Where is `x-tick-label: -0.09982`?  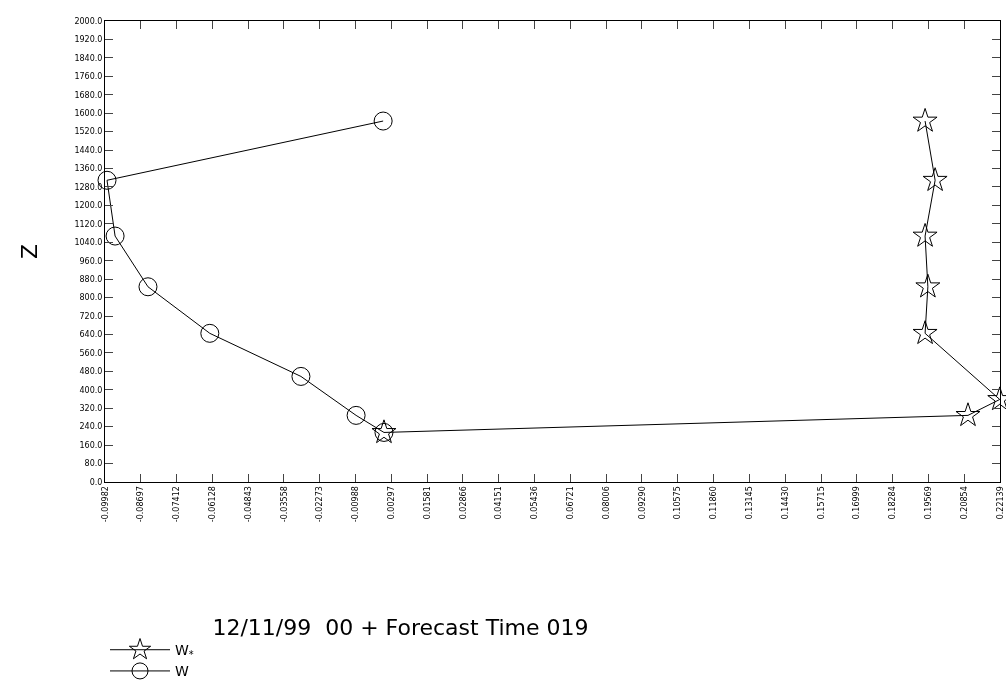
x-tick-label: -0.09982 is located at coordinates (105, 504).